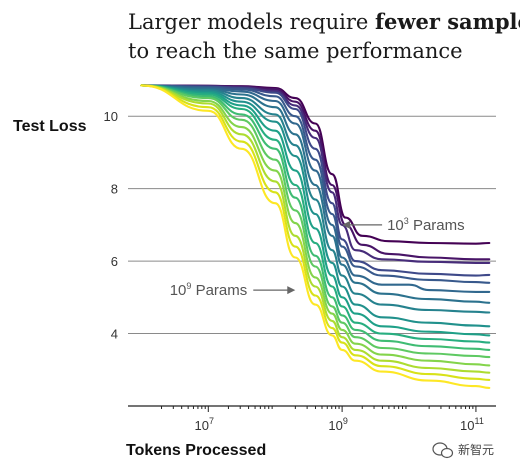 The width and height of the screenshot is (520, 470). I want to click on annotation-arrowhead-small-model, so click(346, 224).